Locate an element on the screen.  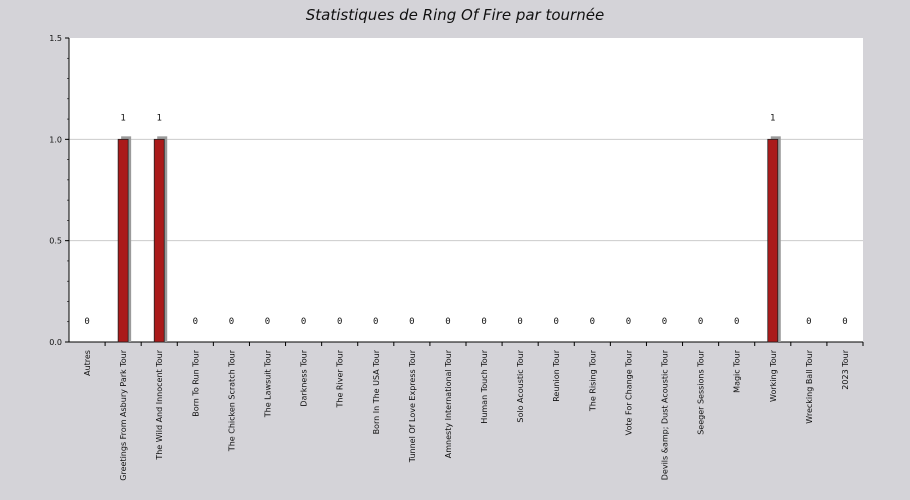
y-tick-label: 0.5 is located at coordinates (55, 241).